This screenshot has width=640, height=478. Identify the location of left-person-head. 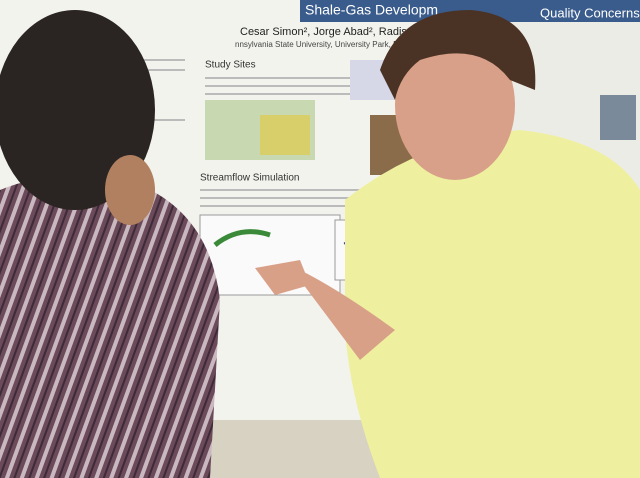
(77, 110).